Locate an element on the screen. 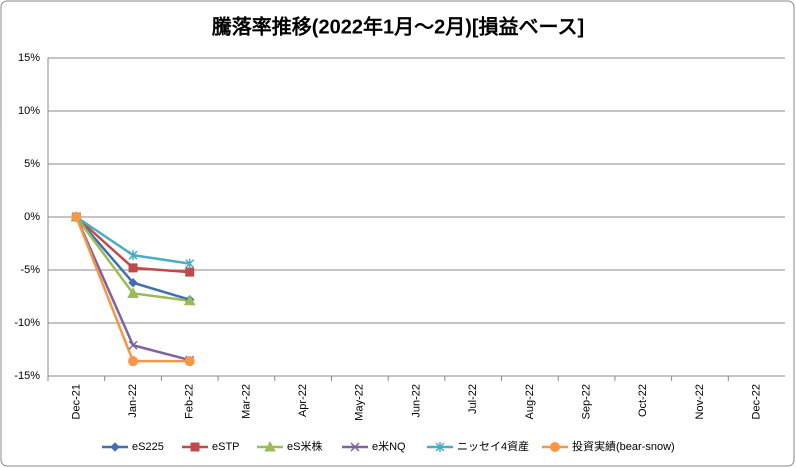  legend-item: eS225 is located at coordinates (133, 447).